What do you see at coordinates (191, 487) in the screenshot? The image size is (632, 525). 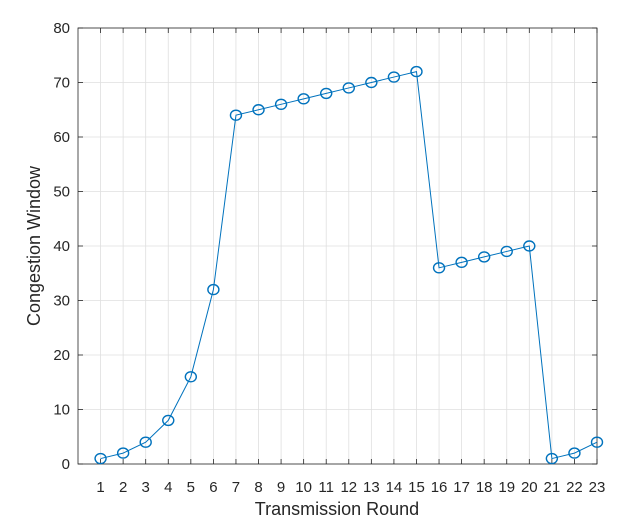 I see `x-tick-label: 5` at bounding box center [191, 487].